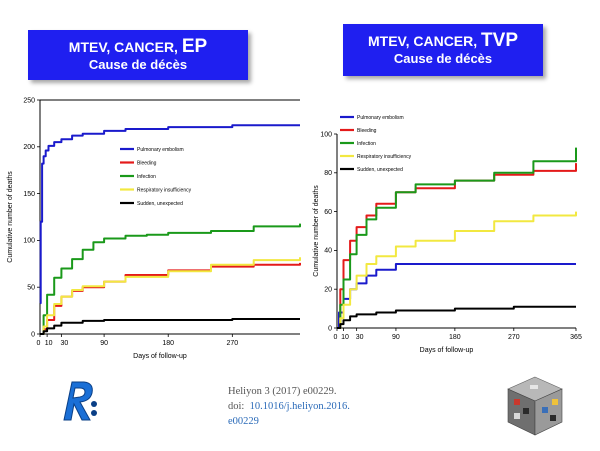 The image size is (600, 451). Describe the element at coordinates (367, 131) in the screenshot. I see `right-legend-label-bleeding: Bleeding` at that location.